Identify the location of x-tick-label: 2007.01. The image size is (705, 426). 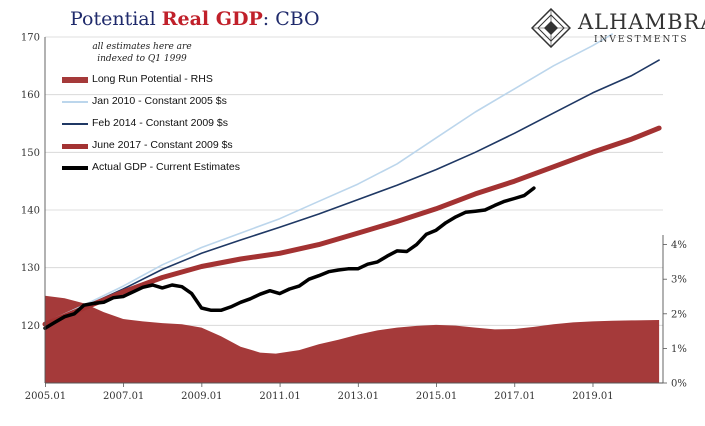
(123, 396).